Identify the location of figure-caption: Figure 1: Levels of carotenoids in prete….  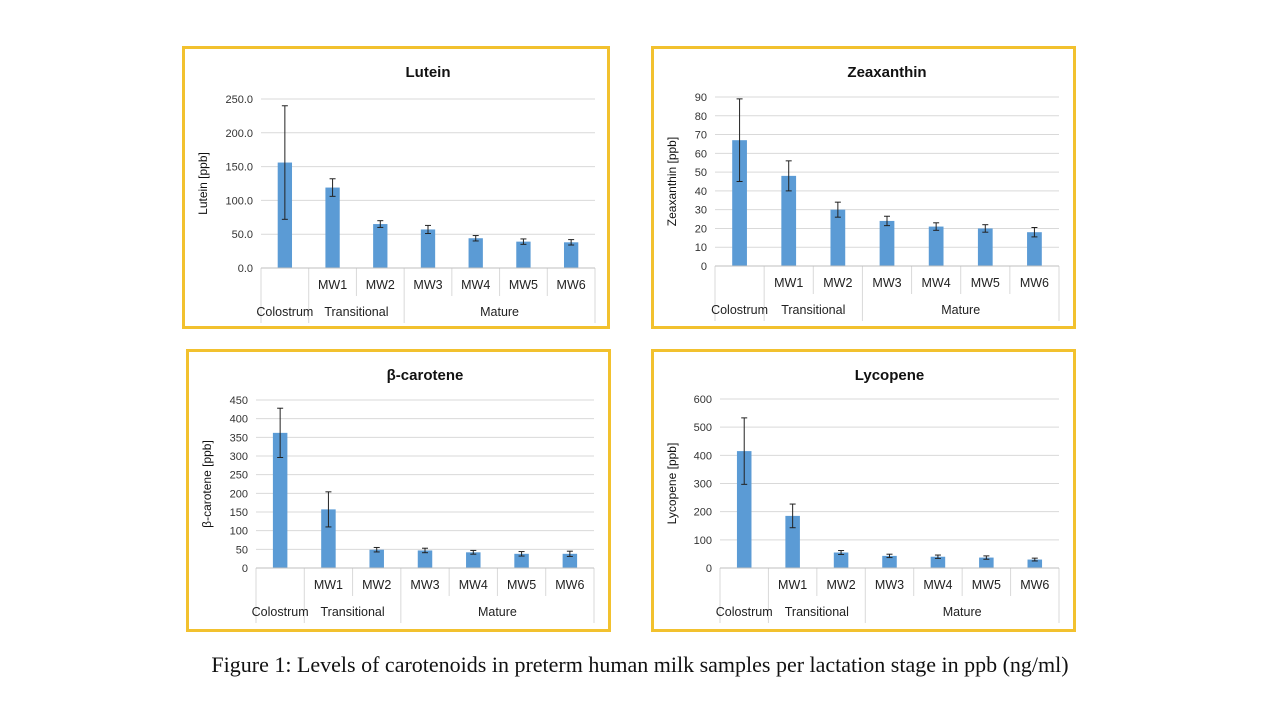
(640, 664).